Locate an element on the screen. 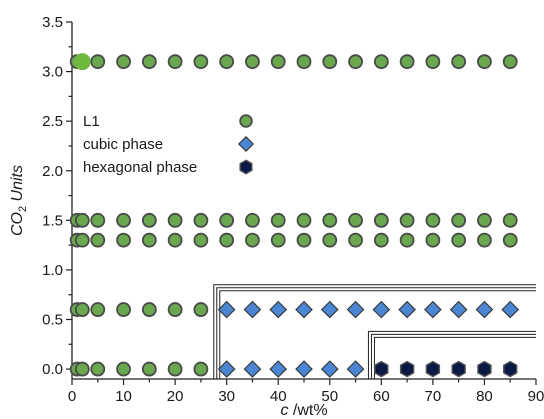  y-axis-title: CO2 Units is located at coordinates (19, 200).